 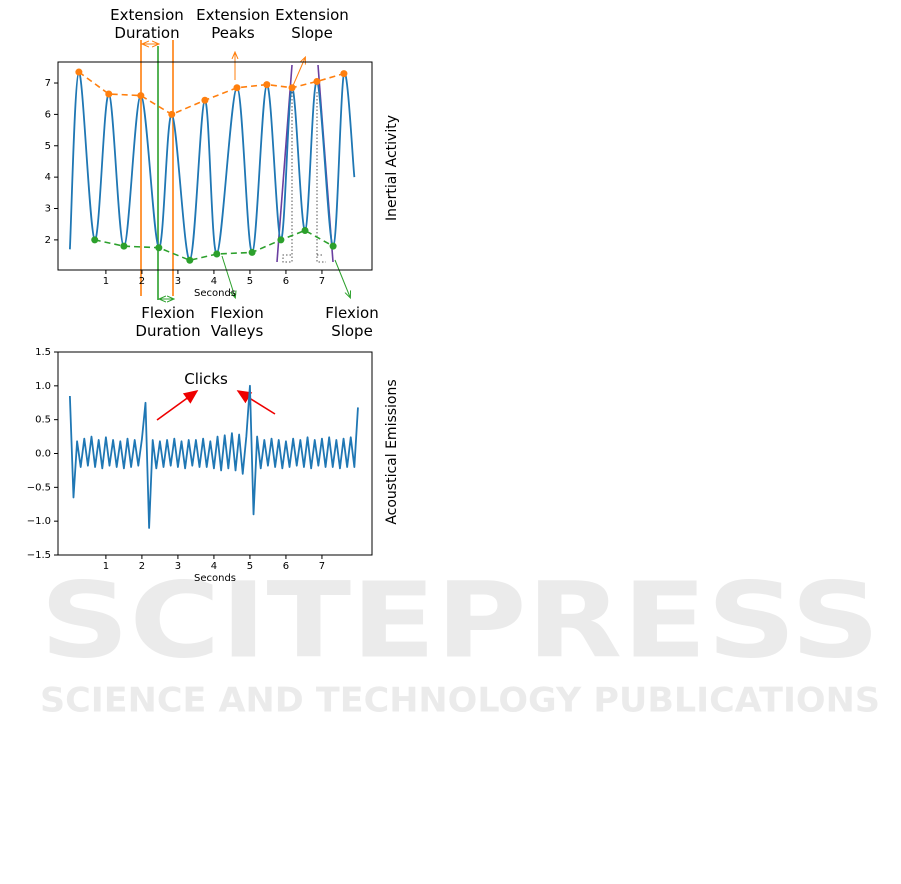 I want to click on y-tick-label: 3, so click(x=48, y=209).